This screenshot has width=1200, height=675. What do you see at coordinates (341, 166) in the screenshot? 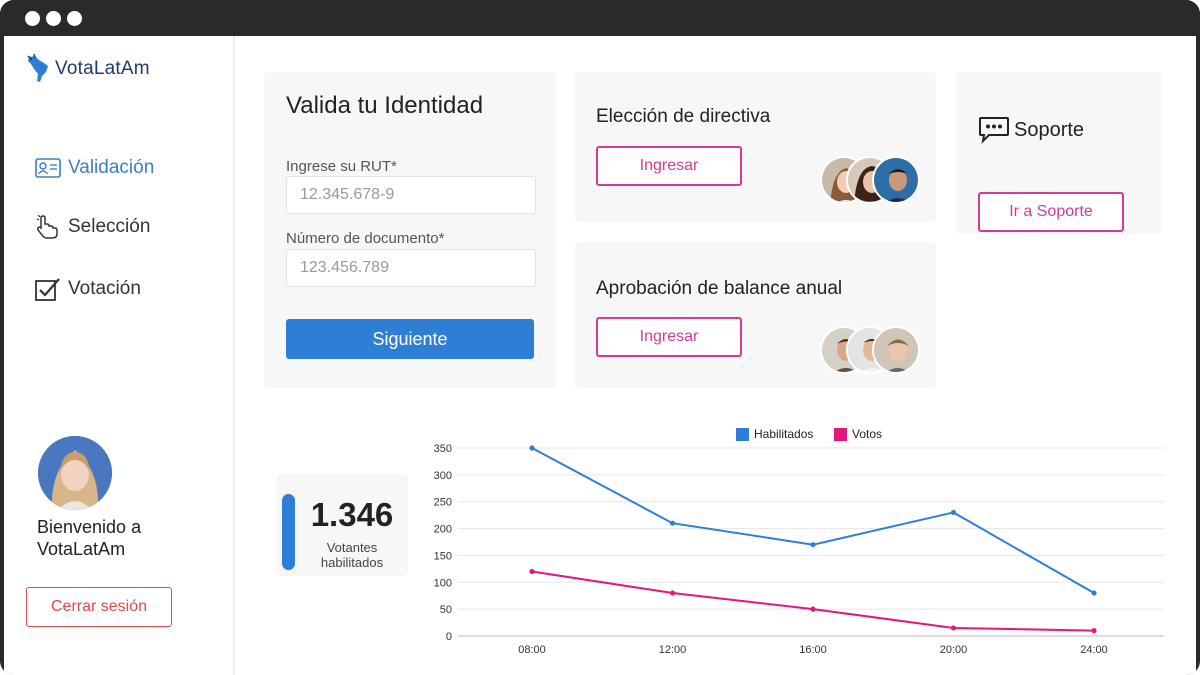
I see `rut-label: Ingrese su RUT*` at bounding box center [341, 166].